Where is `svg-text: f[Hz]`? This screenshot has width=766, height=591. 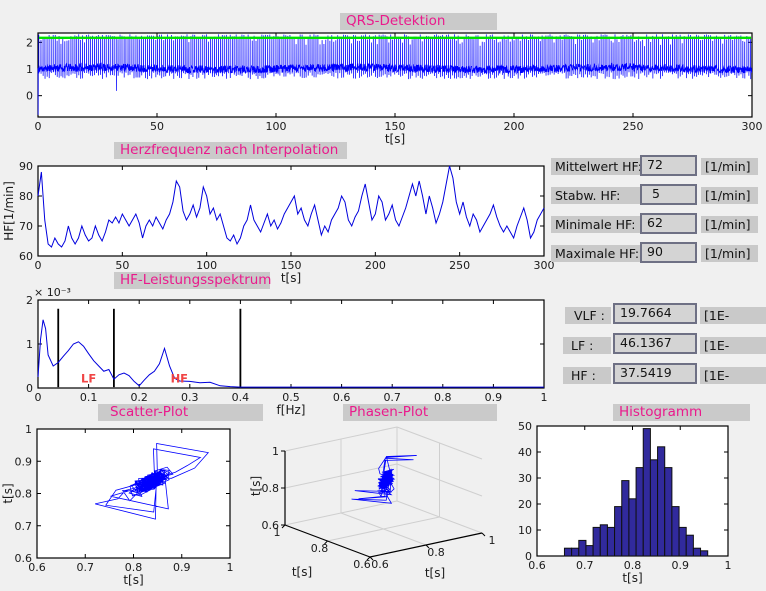
svg-text: f[Hz] is located at coordinates (291, 410).